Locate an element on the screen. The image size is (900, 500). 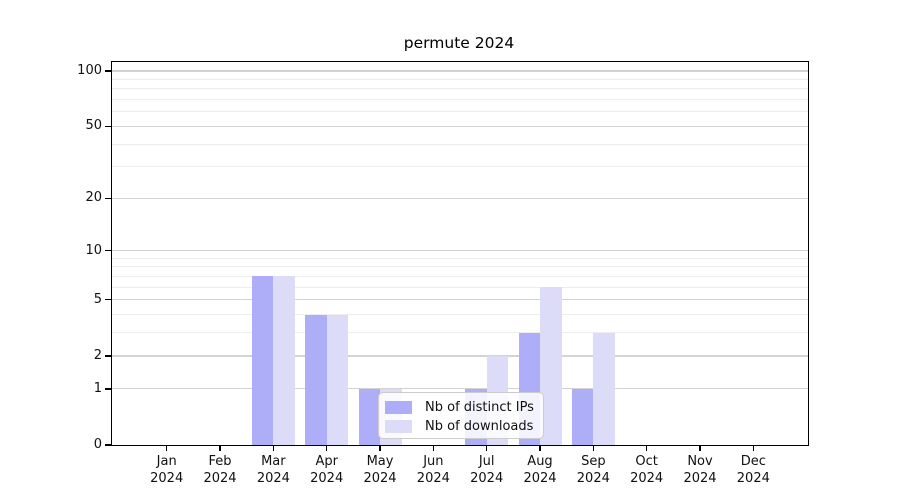
y-tick-label: 100 is located at coordinates (89, 70).